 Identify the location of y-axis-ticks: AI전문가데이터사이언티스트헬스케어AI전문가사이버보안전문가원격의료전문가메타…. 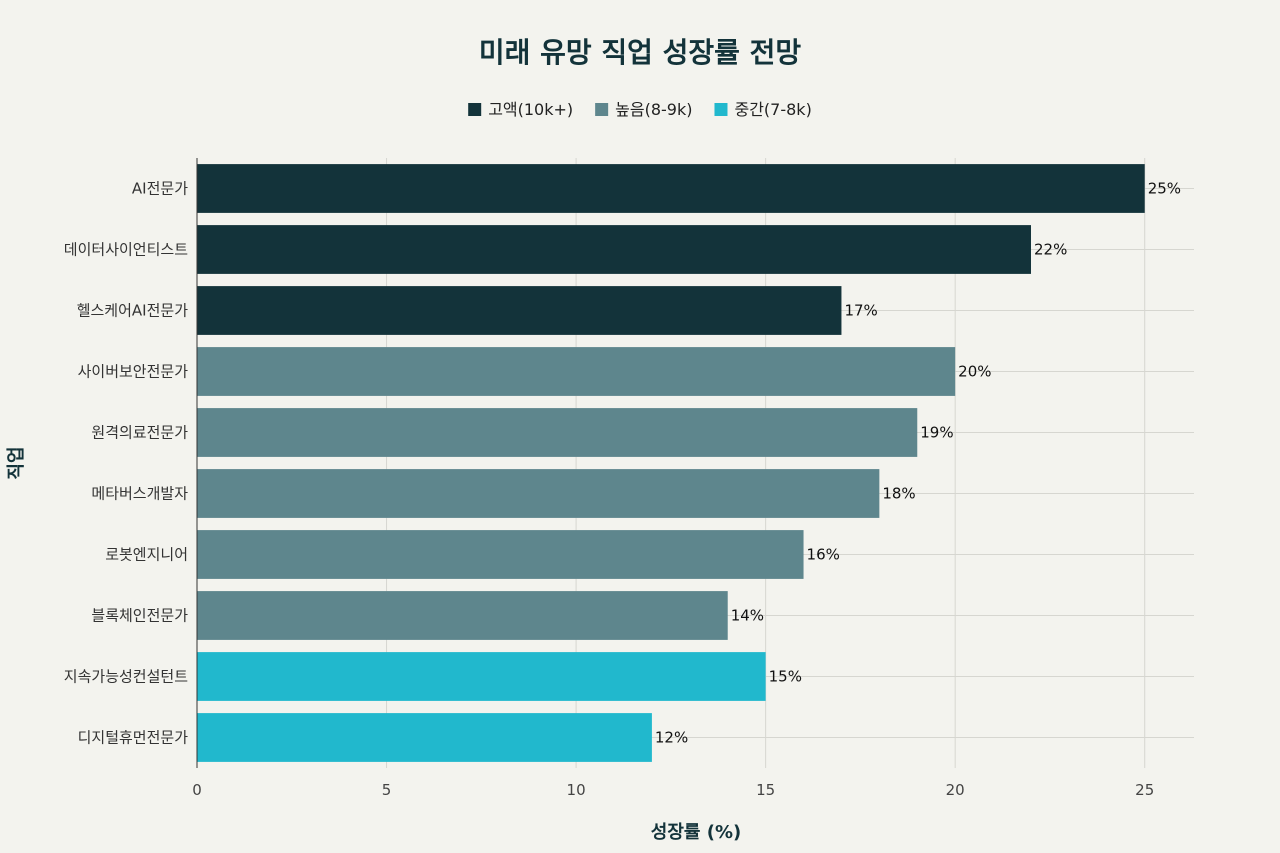
(126, 463).